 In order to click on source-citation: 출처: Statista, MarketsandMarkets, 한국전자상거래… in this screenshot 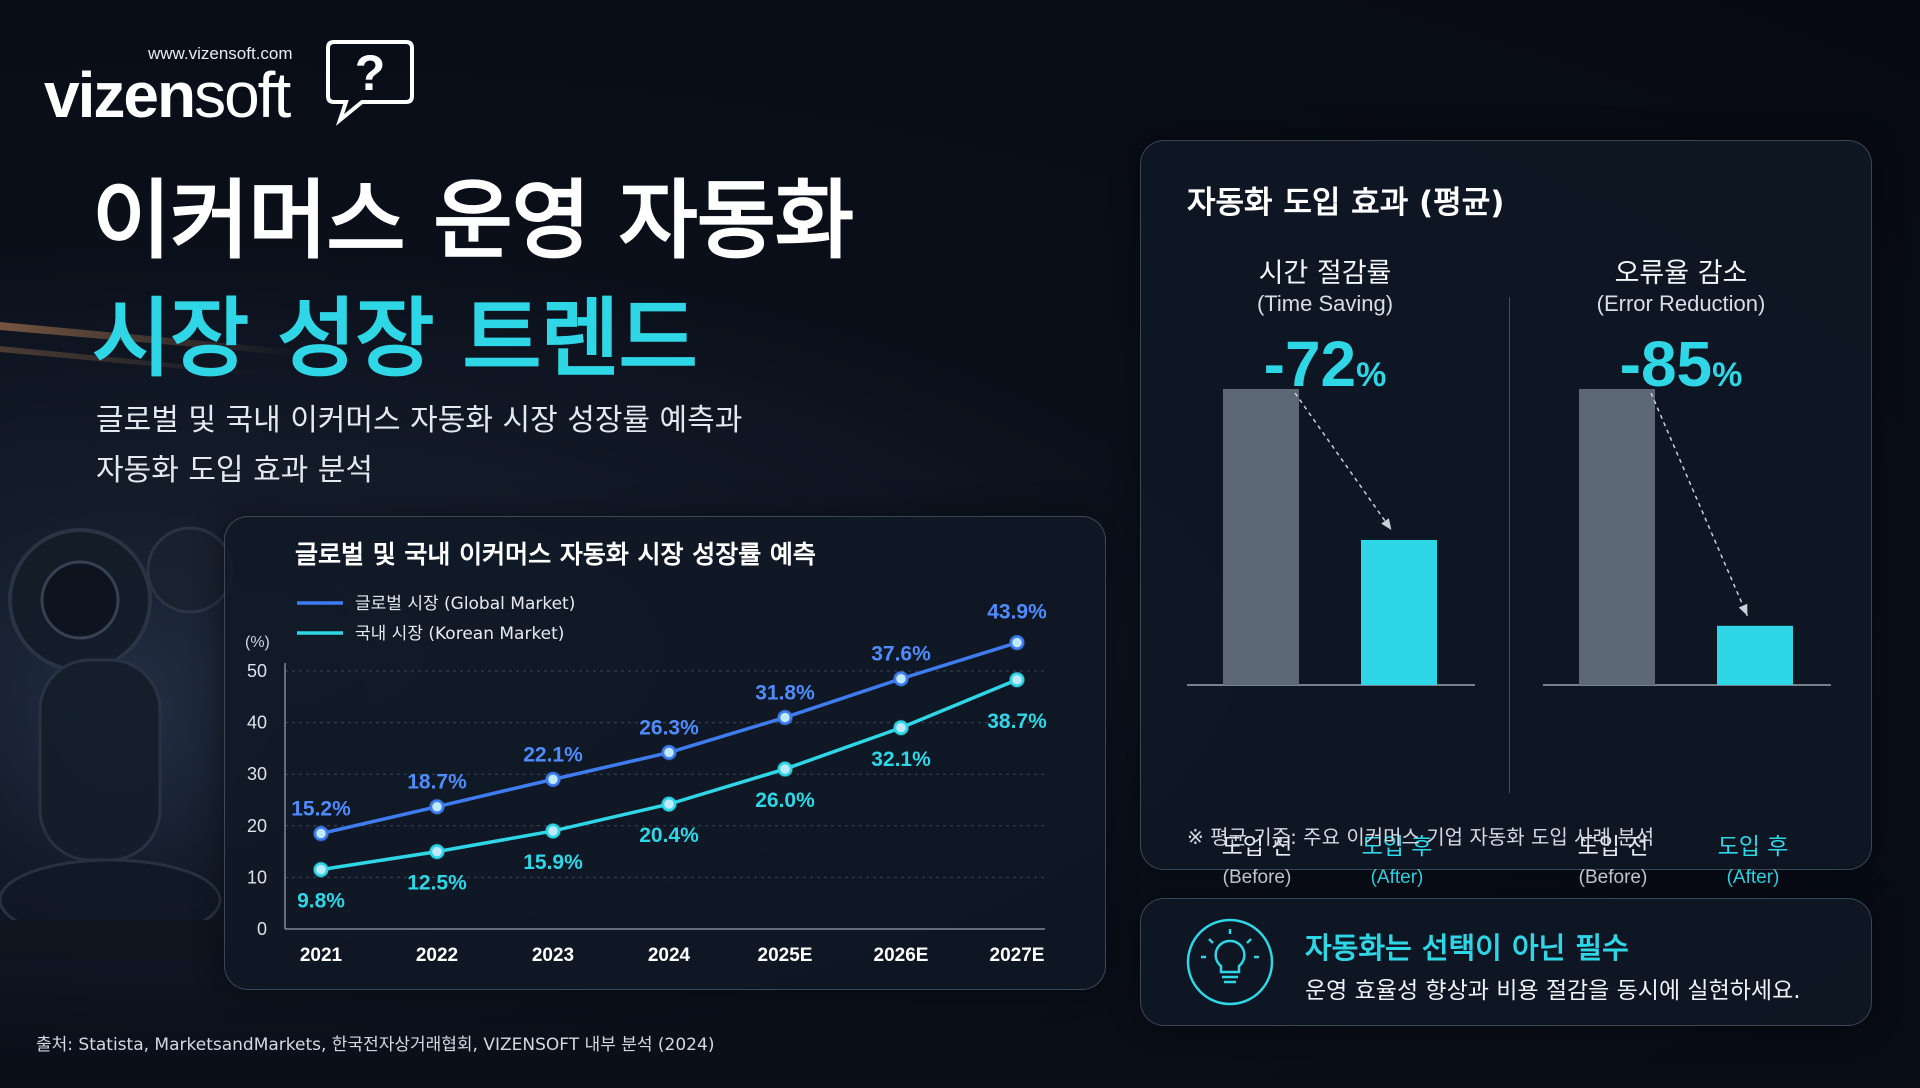, I will do `click(375, 1045)`.